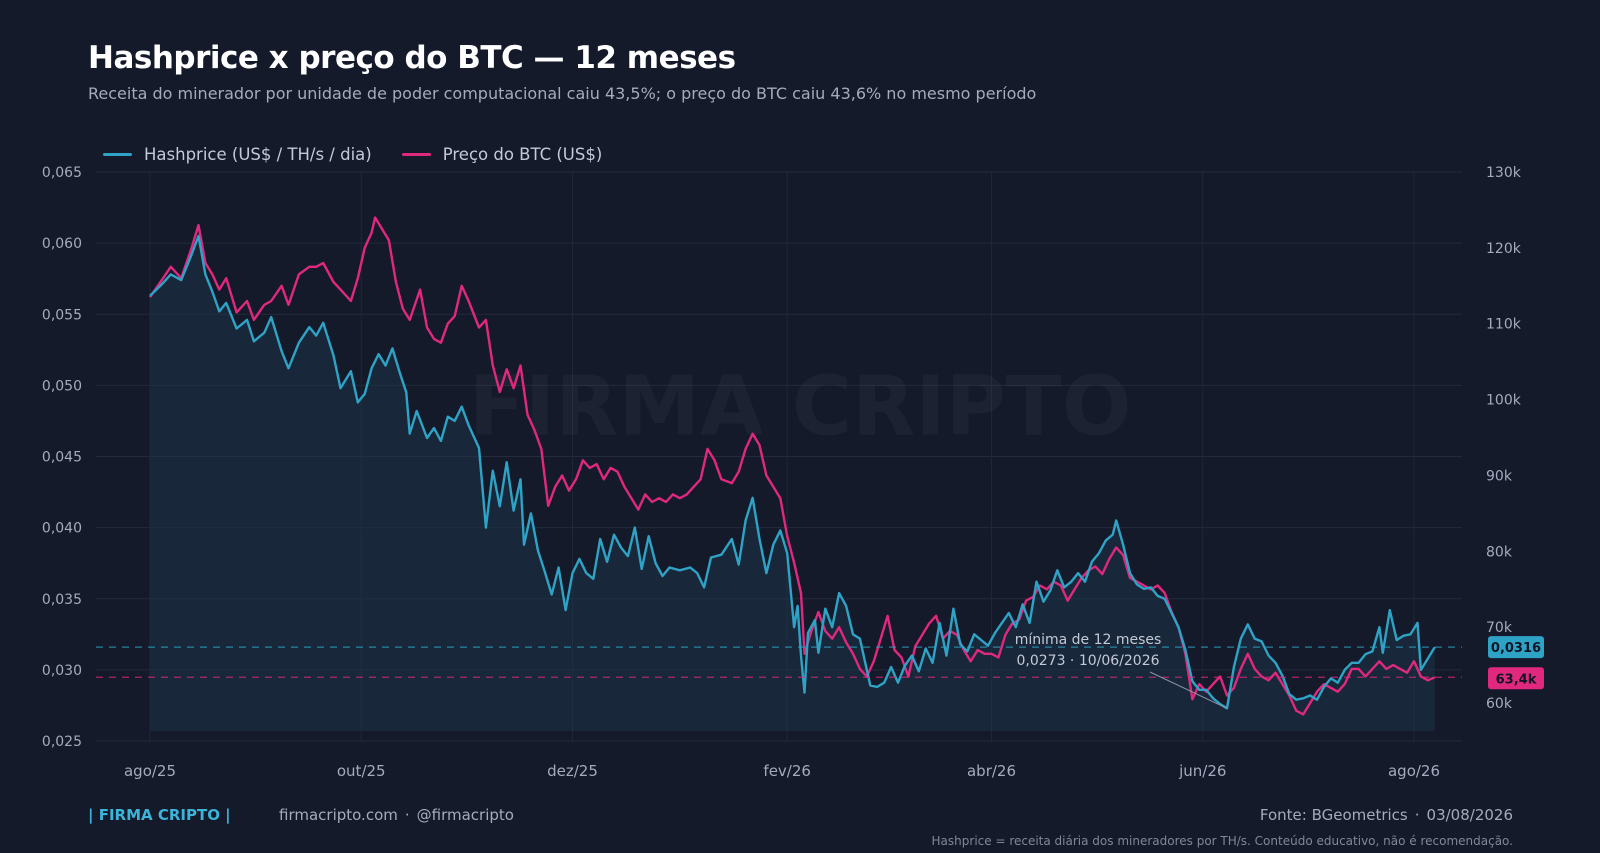 Image resolution: width=1600 pixels, height=853 pixels. Describe the element at coordinates (779, 662) in the screenshot. I see `reference-lines` at that location.